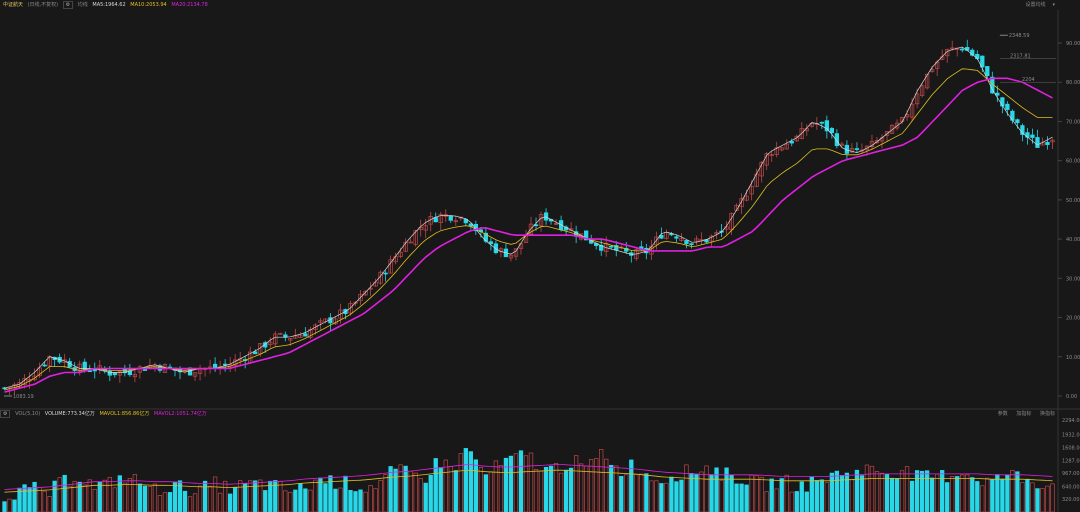 The width and height of the screenshot is (1080, 512). Describe the element at coordinates (109, 5) in the screenshot. I see `ma5-value: MA5:1964.62` at that location.